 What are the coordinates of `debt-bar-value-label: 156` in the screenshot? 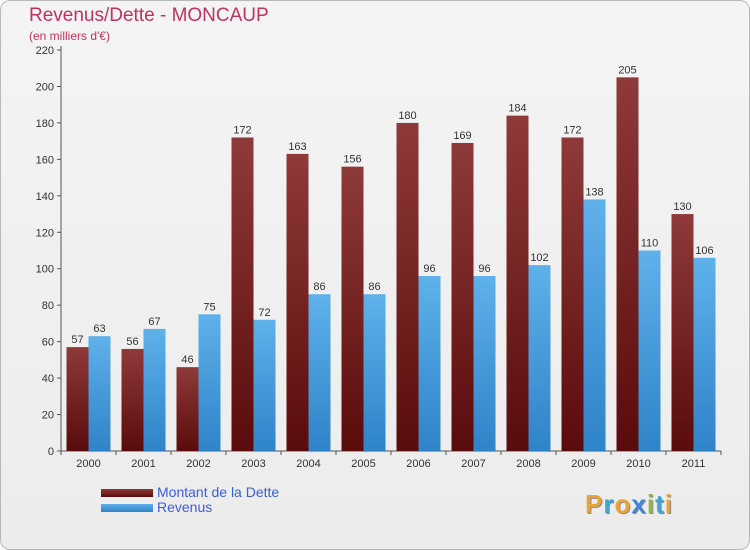 It's located at (352, 160).